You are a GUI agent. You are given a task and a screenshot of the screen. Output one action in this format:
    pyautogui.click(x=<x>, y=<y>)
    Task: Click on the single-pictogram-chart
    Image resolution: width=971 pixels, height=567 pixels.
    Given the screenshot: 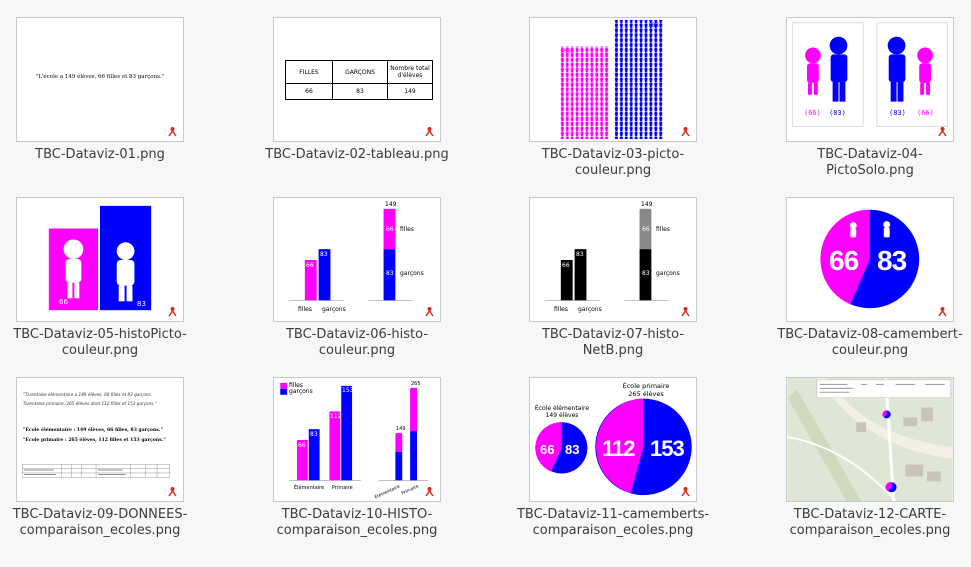 What is the action you would take?
    pyautogui.click(x=870, y=74)
    